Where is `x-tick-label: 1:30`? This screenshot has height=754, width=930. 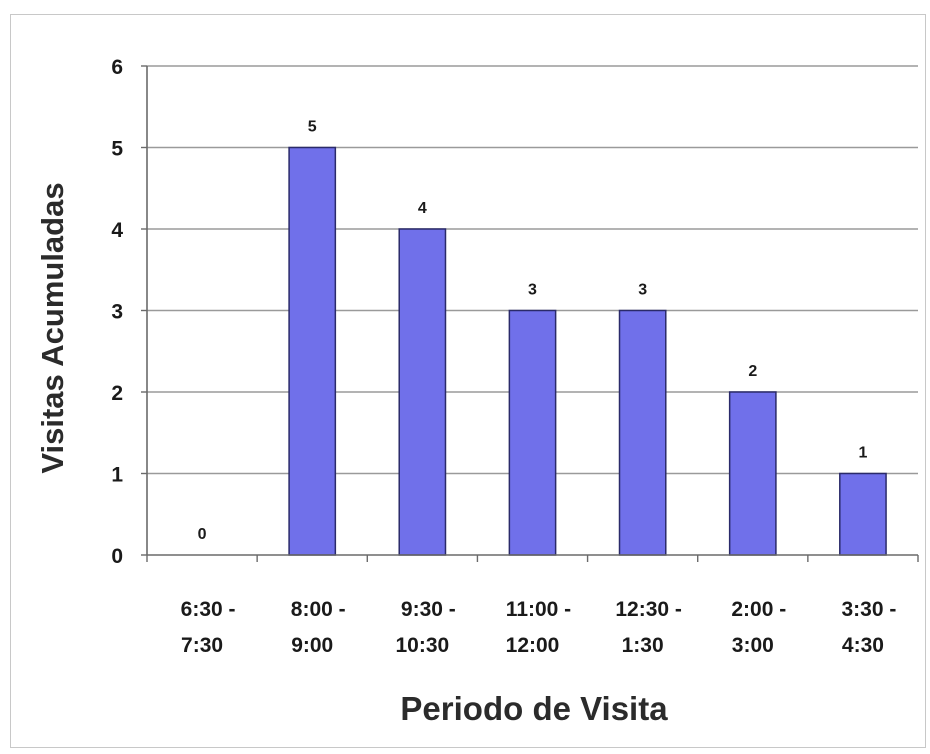
x-tick-label: 1:30 is located at coordinates (643, 645).